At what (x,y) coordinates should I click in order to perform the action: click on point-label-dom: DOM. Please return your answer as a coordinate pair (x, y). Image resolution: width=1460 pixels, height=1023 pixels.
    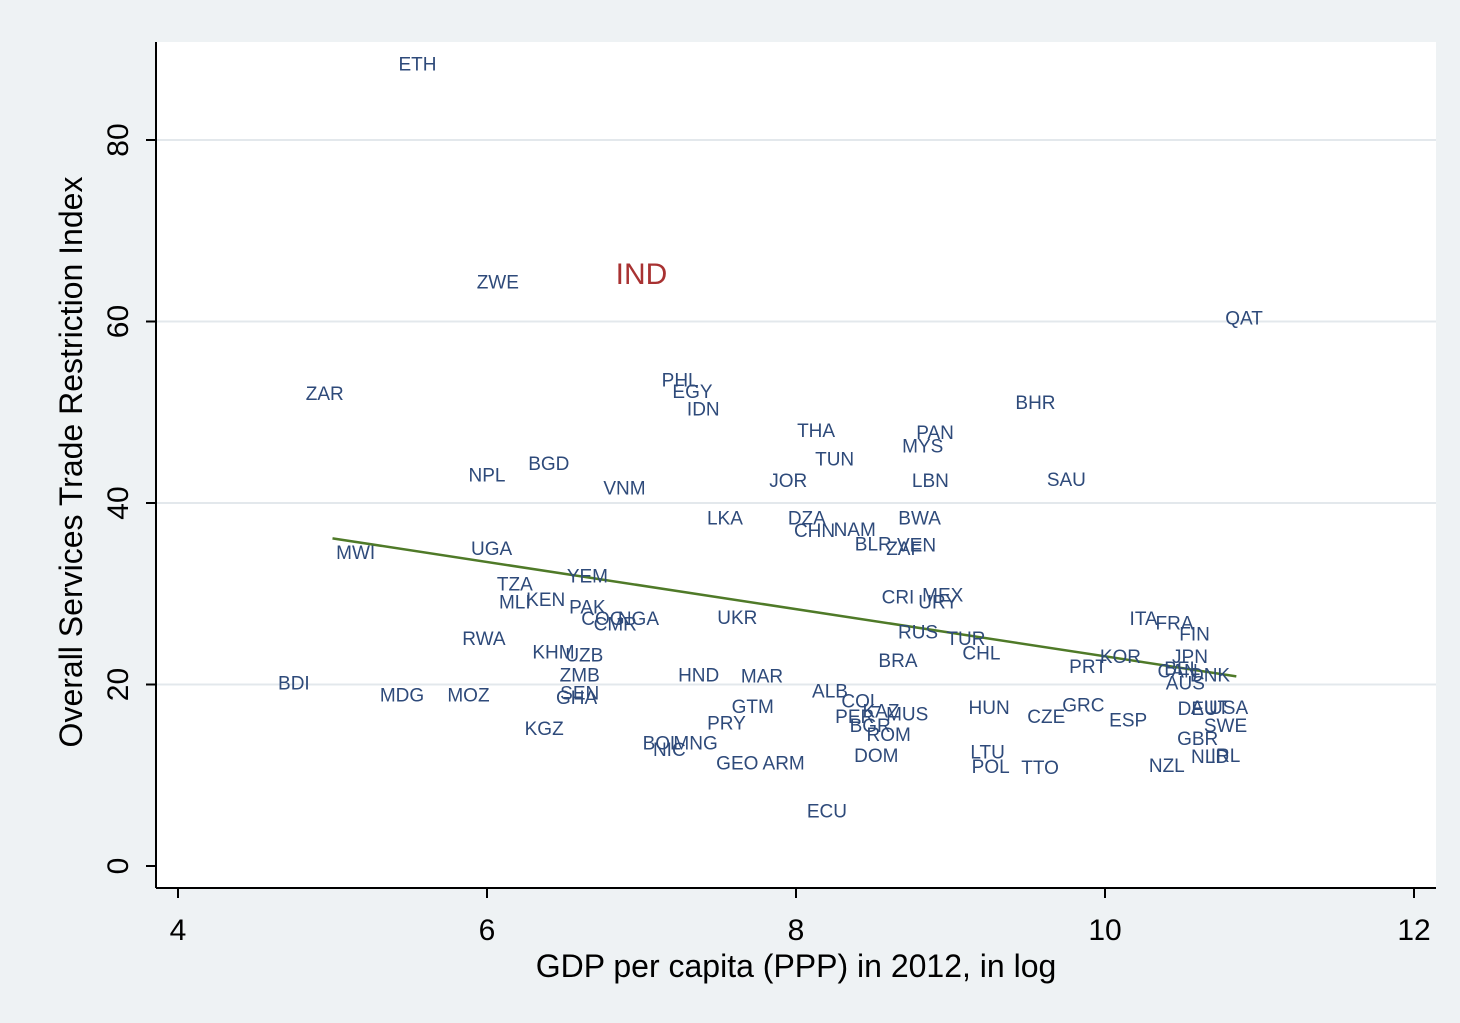
    Looking at the image, I should click on (876, 756).